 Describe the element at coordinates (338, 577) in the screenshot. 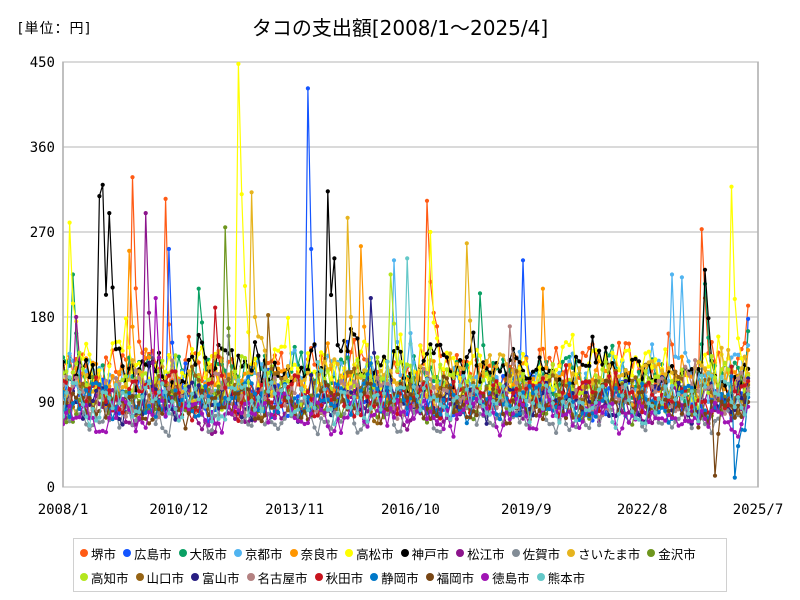

I see `legend-item: 秋田市` at that location.